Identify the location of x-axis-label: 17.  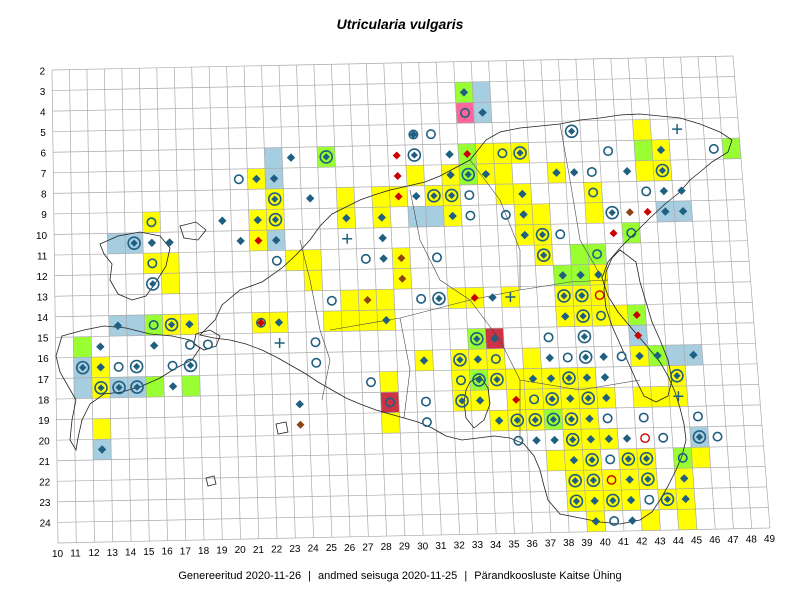
(186, 551).